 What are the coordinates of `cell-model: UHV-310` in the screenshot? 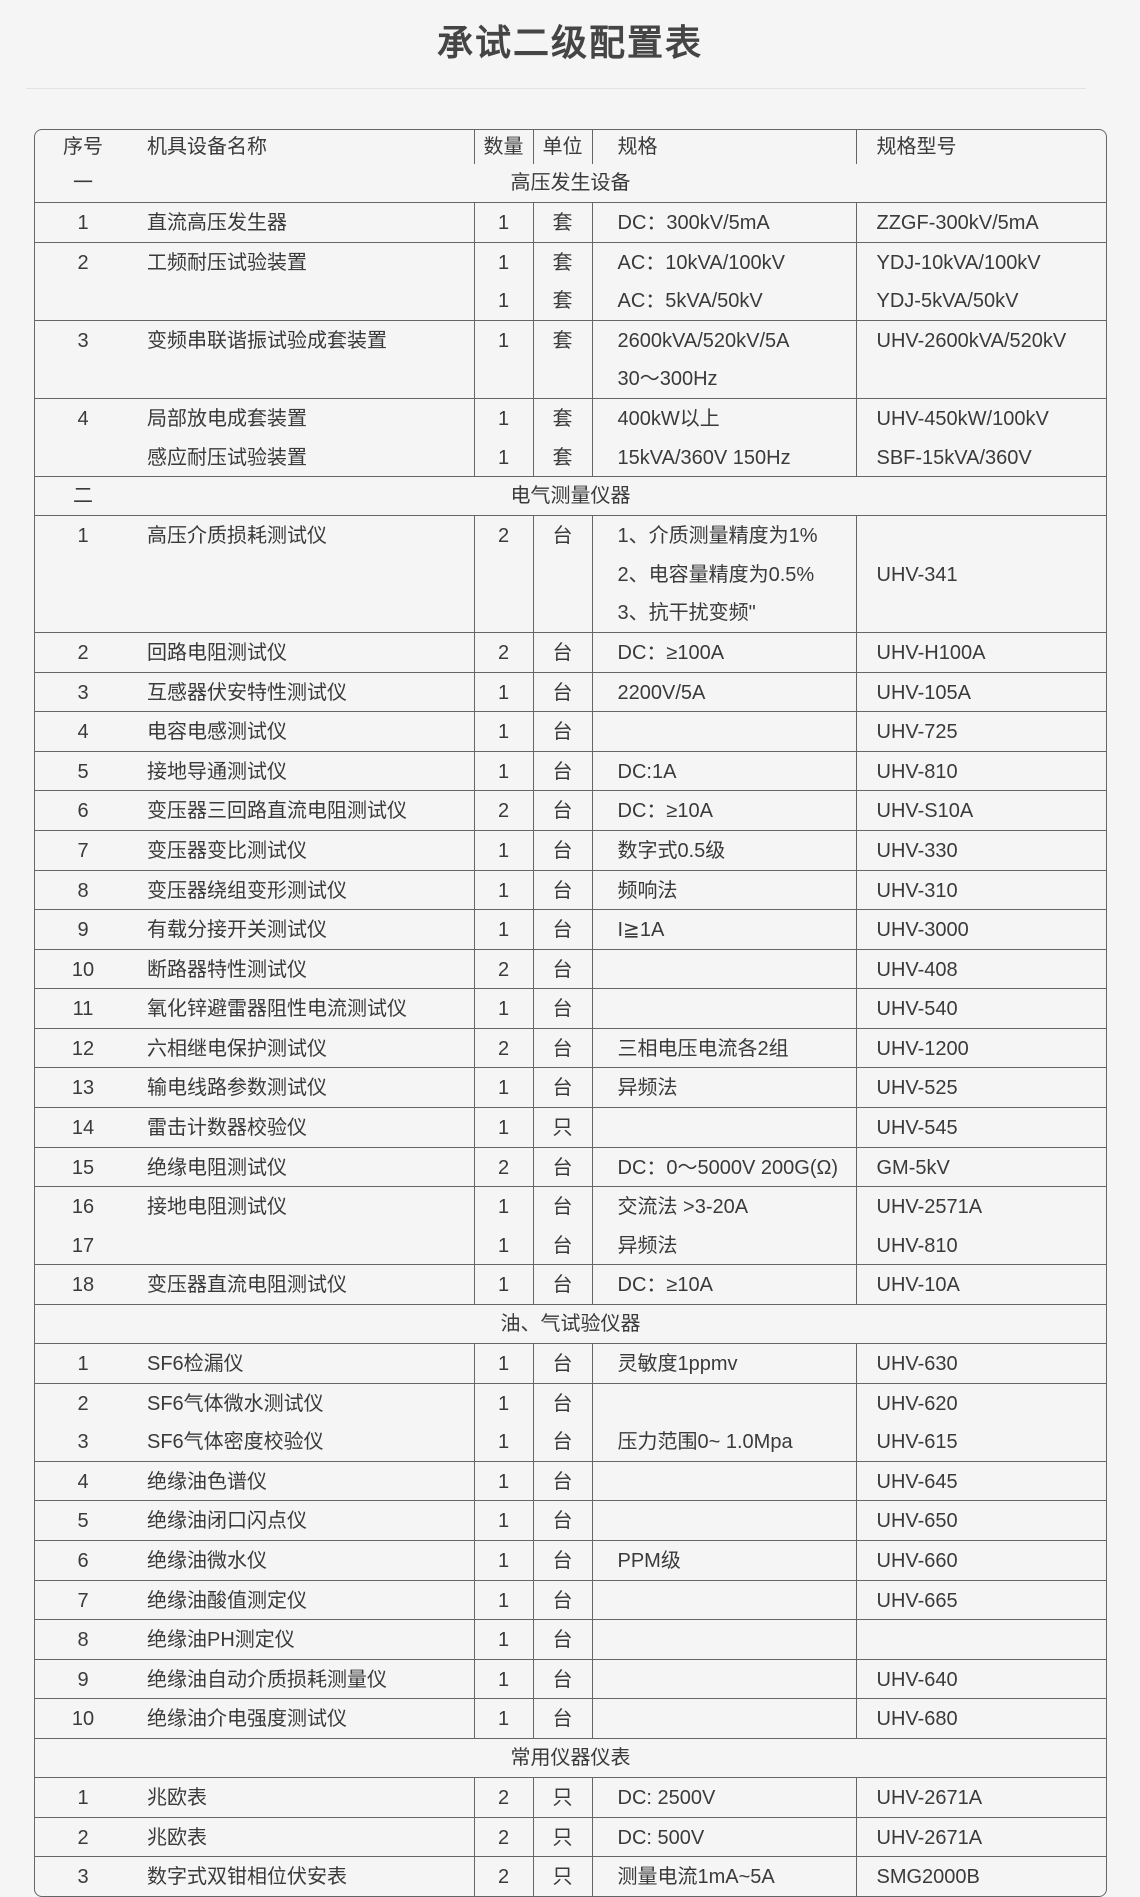 It's located at (981, 890).